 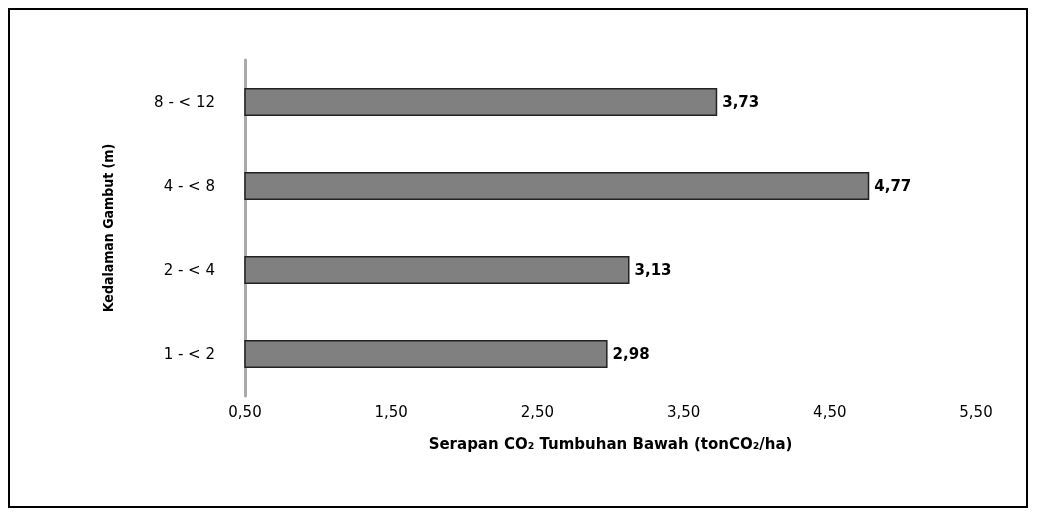 What do you see at coordinates (537, 411) in the screenshot?
I see `x-tick-label: 2,50` at bounding box center [537, 411].